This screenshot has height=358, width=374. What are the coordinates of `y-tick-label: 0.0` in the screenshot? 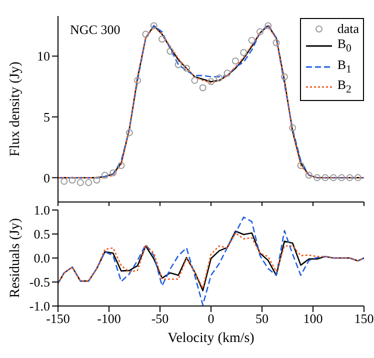 It's located at (42, 258).